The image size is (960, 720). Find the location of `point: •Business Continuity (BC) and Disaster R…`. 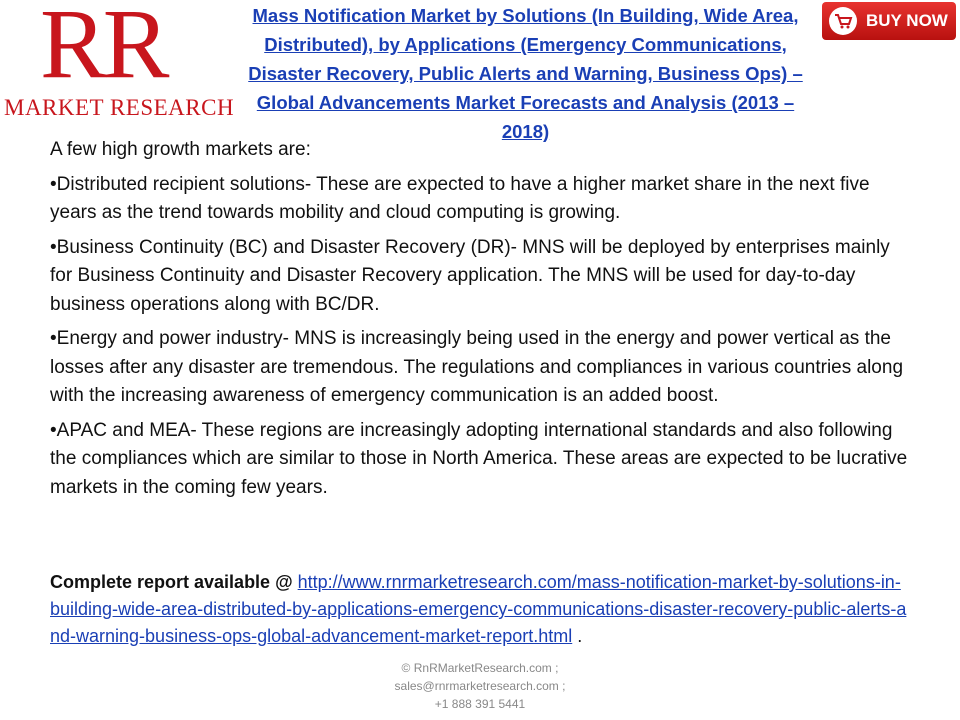

point: •Business Continuity (BC) and Disaster R… is located at coordinates (470, 275).